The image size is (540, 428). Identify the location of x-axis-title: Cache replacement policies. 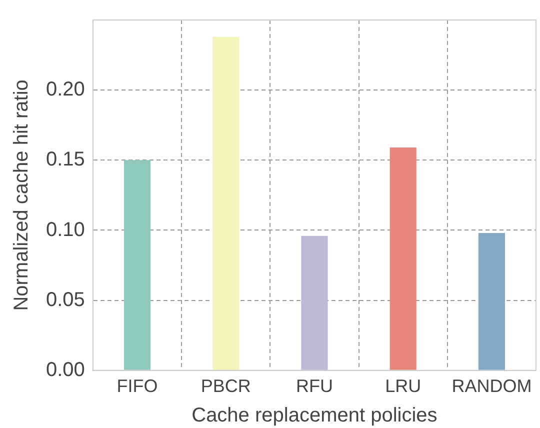
(315, 415).